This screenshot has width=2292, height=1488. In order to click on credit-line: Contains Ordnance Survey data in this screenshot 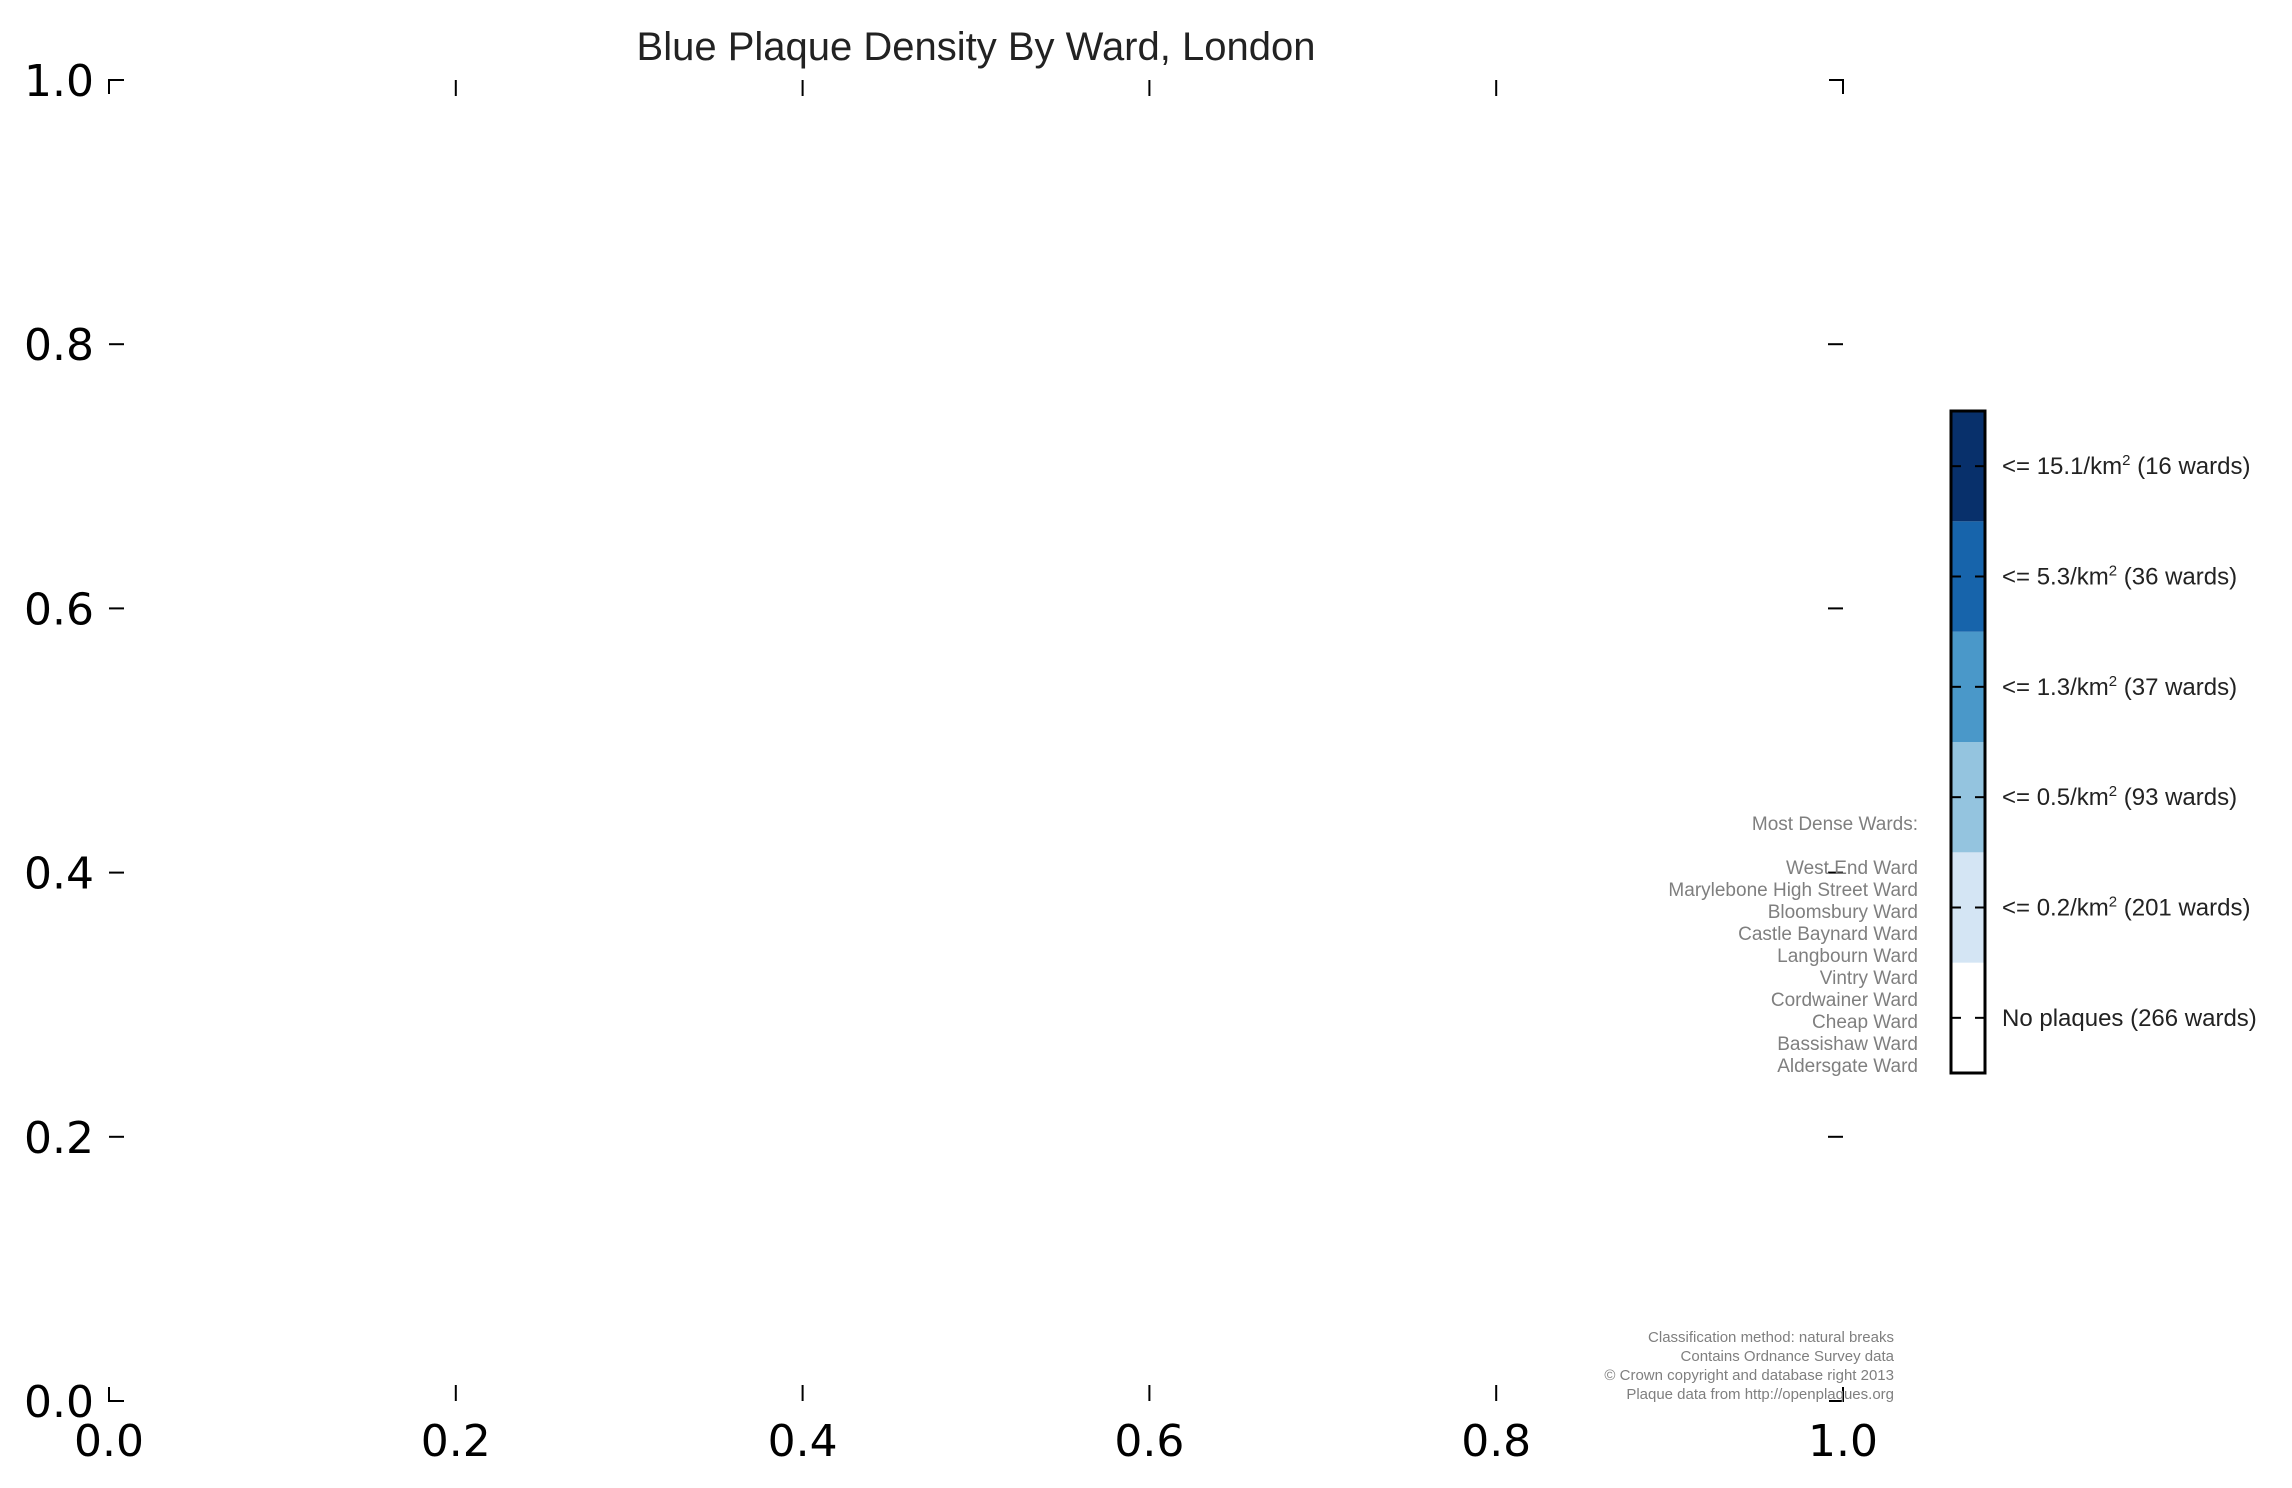, I will do `click(1788, 1356)`.